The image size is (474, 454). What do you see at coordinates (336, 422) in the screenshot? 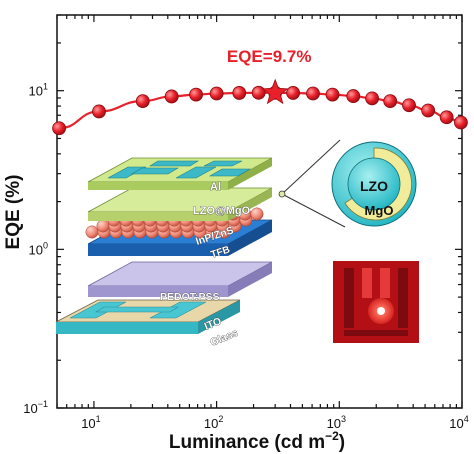
I see `x-tick-label: 10³` at bounding box center [336, 422].